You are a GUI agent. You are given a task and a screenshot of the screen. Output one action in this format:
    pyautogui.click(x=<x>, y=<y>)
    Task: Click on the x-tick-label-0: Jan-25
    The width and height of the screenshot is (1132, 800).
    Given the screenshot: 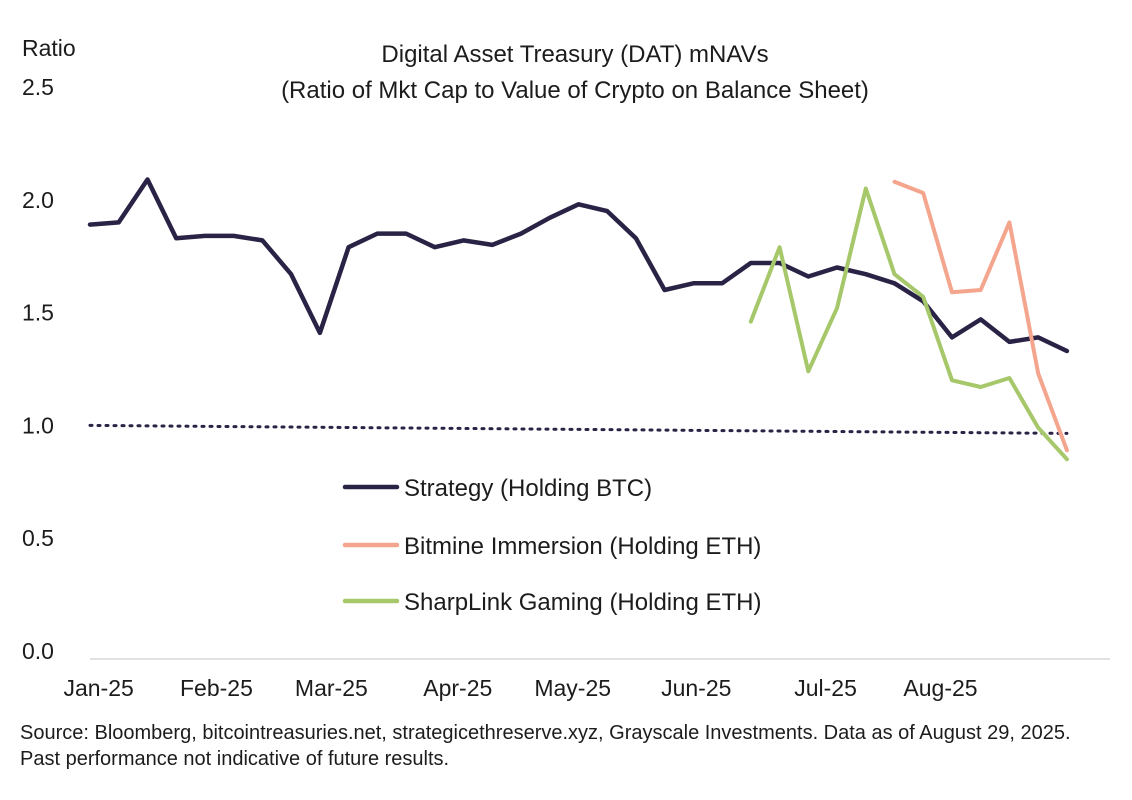 What is the action you would take?
    pyautogui.click(x=98, y=688)
    